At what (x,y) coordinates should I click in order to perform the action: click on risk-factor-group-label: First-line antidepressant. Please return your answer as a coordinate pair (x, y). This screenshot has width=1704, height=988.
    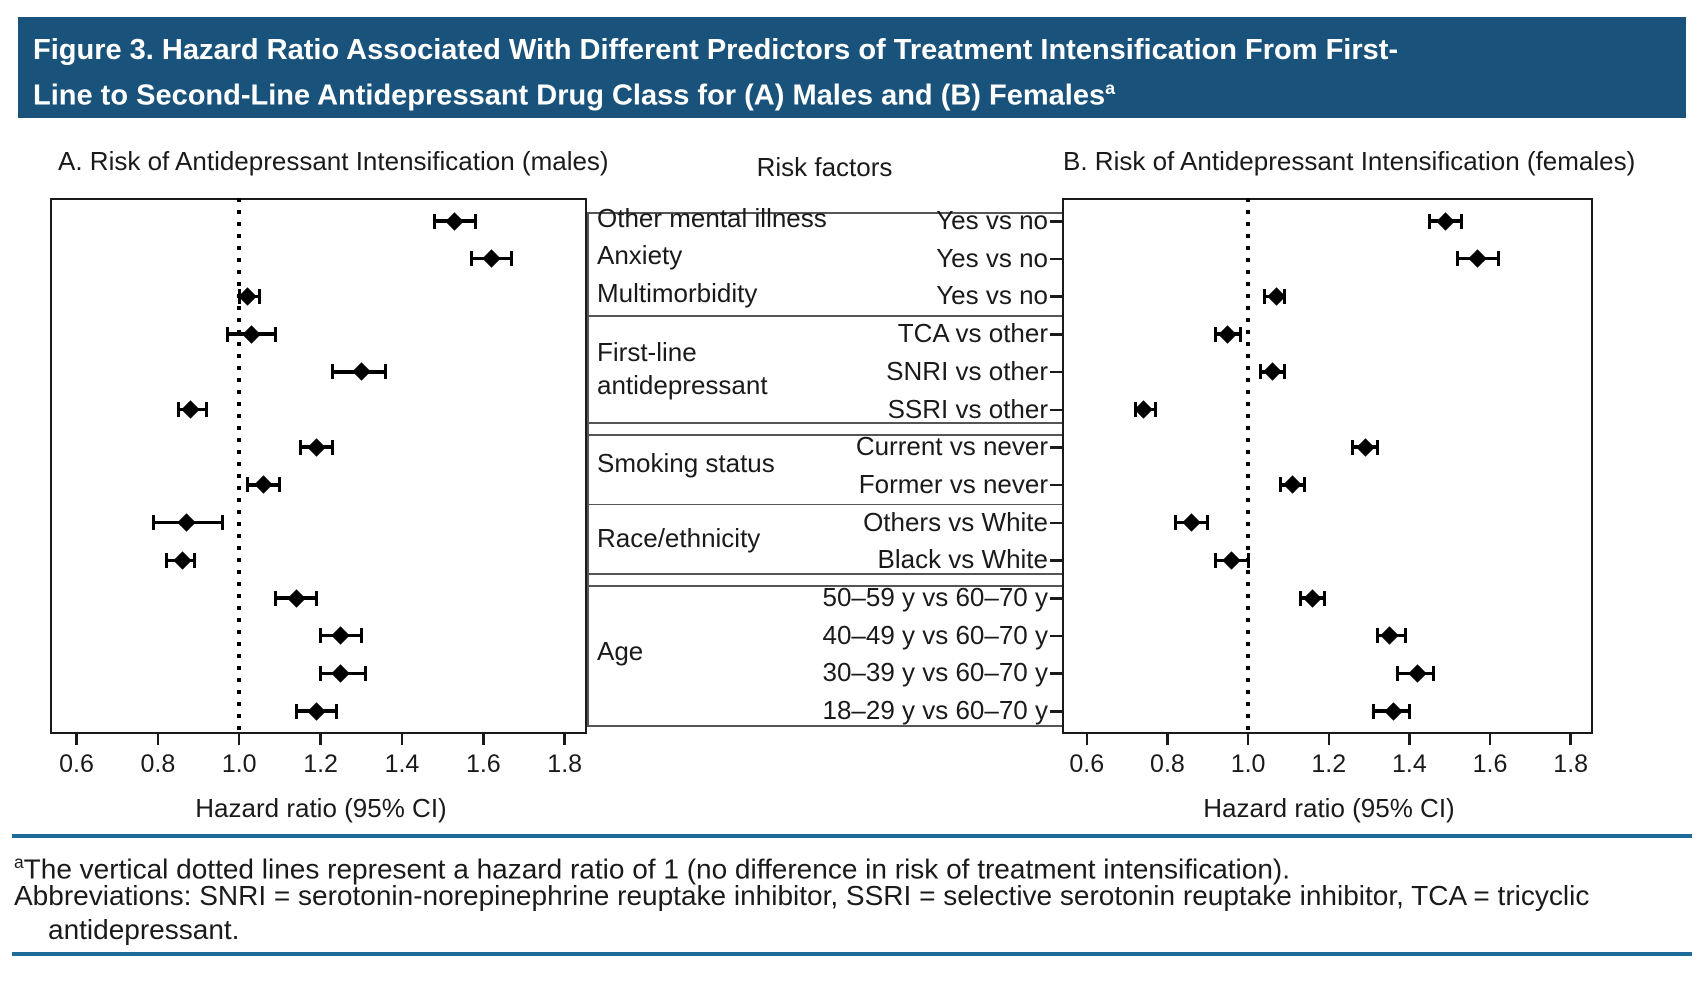
    Looking at the image, I should click on (682, 368).